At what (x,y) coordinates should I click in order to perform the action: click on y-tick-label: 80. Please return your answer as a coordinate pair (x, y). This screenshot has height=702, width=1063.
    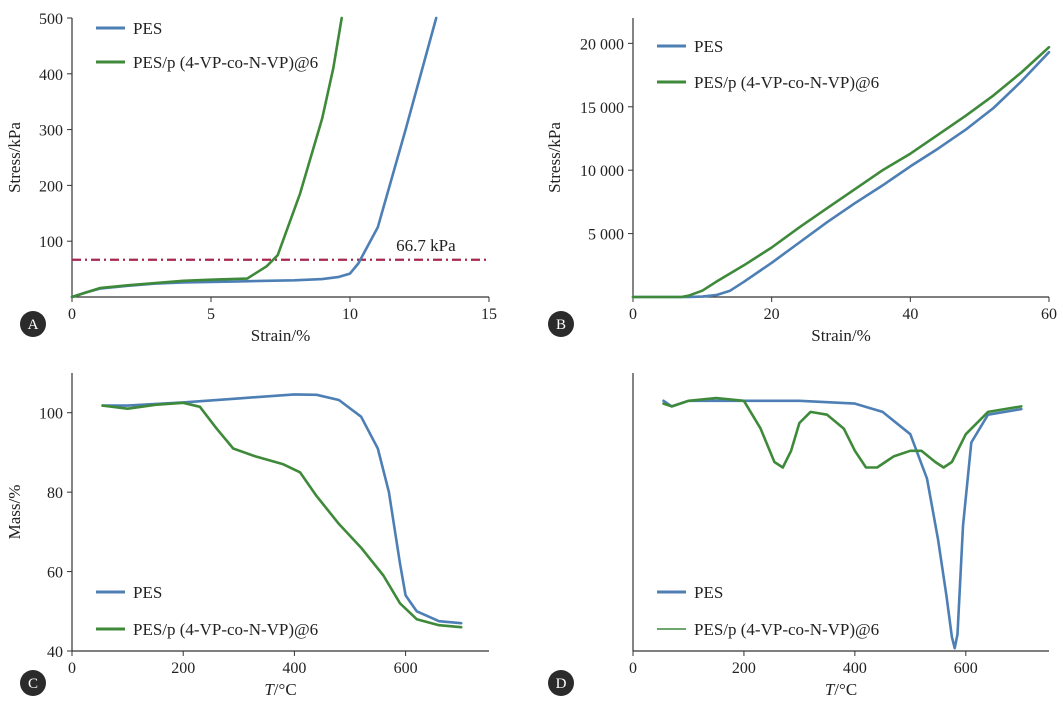
    Looking at the image, I should click on (55, 493).